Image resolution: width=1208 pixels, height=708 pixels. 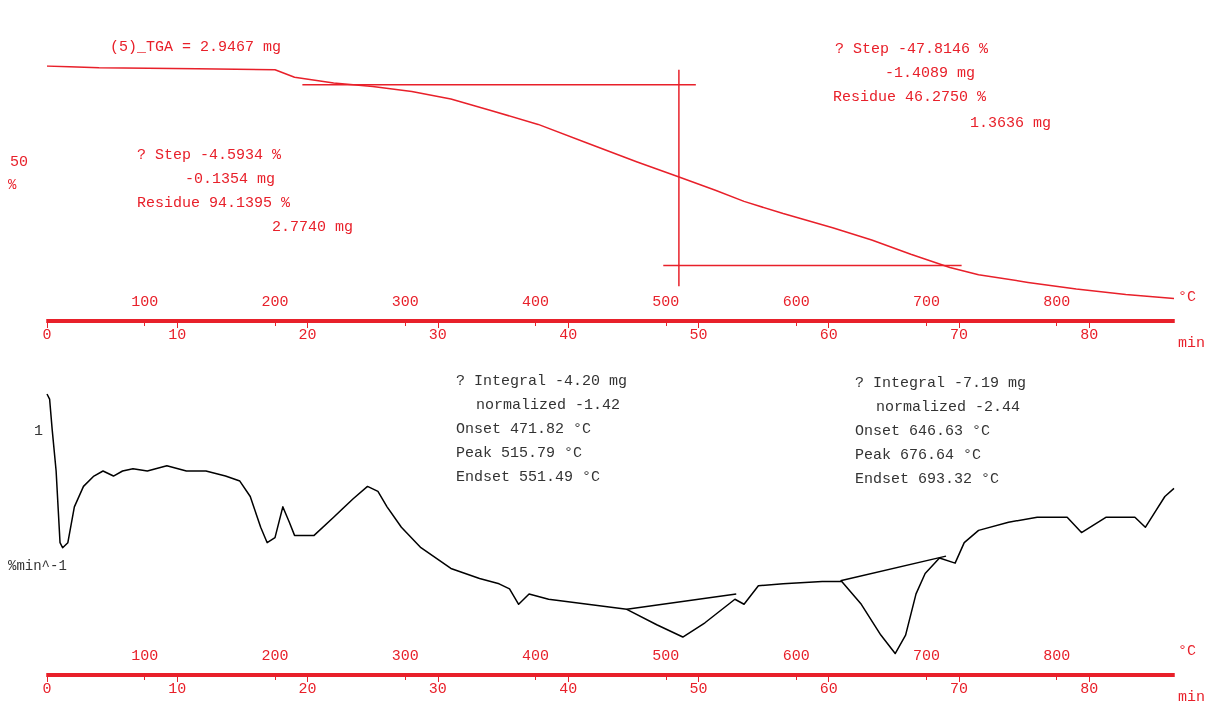 What do you see at coordinates (948, 407) in the screenshot?
I see `annotation: normalized -2.44` at bounding box center [948, 407].